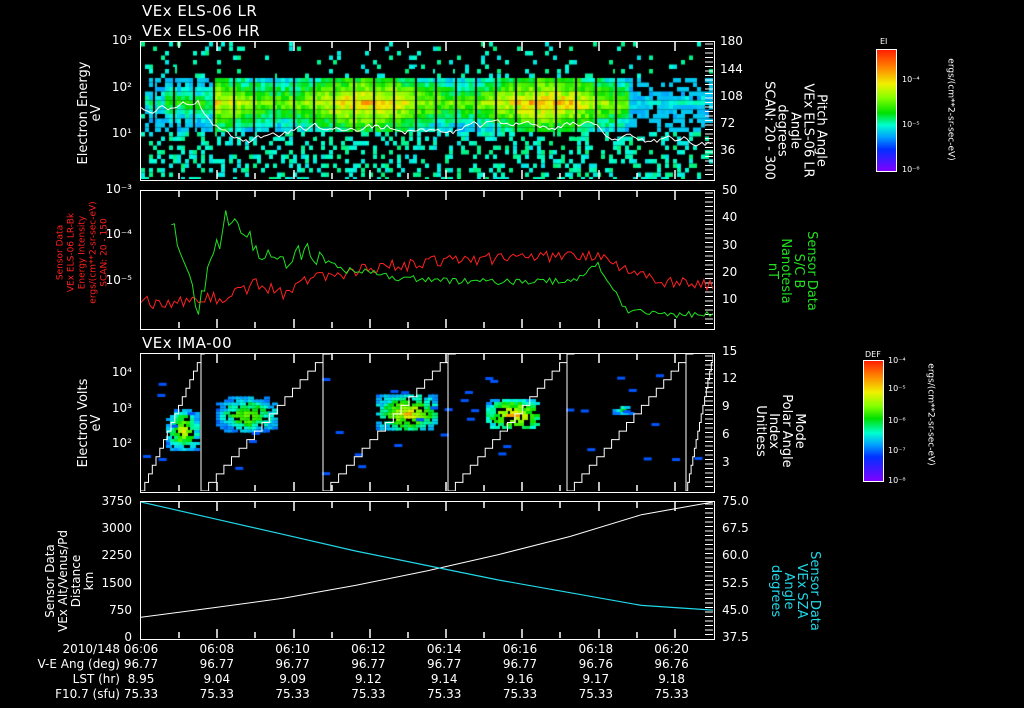  What do you see at coordinates (118, 234) in the screenshot?
I see `p2-ytick-1e-4: 10⁻⁴` at bounding box center [118, 234].